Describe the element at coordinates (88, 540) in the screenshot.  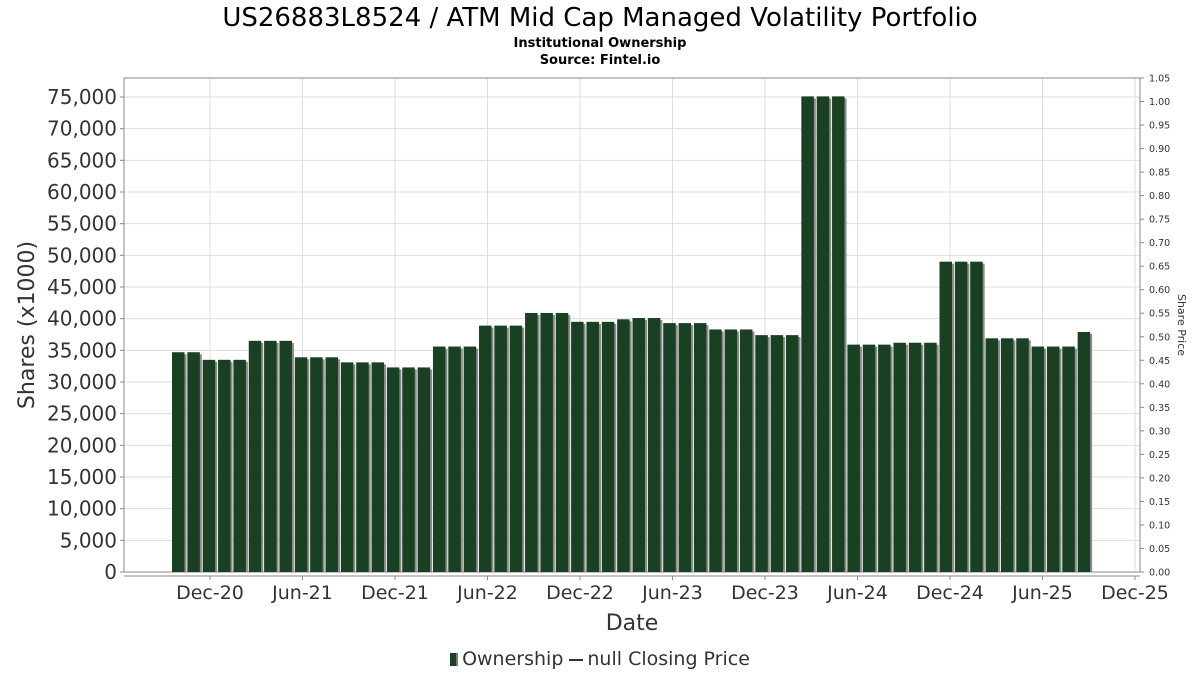
I see `y-tick-label: 5,000` at that location.